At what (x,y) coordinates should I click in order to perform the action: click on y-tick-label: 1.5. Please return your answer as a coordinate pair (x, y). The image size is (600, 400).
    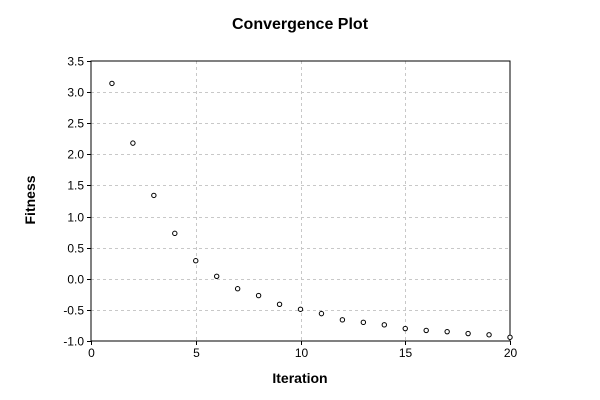
    Looking at the image, I should click on (75, 186).